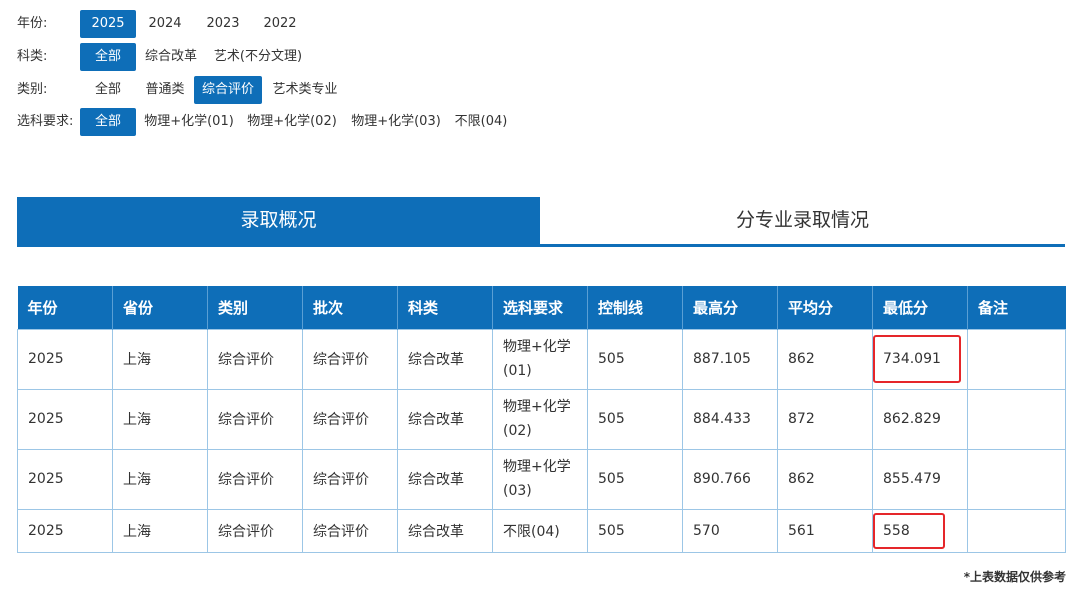  I want to click on category-option-comprehensive-evaluation: 综合评价, so click(228, 90).